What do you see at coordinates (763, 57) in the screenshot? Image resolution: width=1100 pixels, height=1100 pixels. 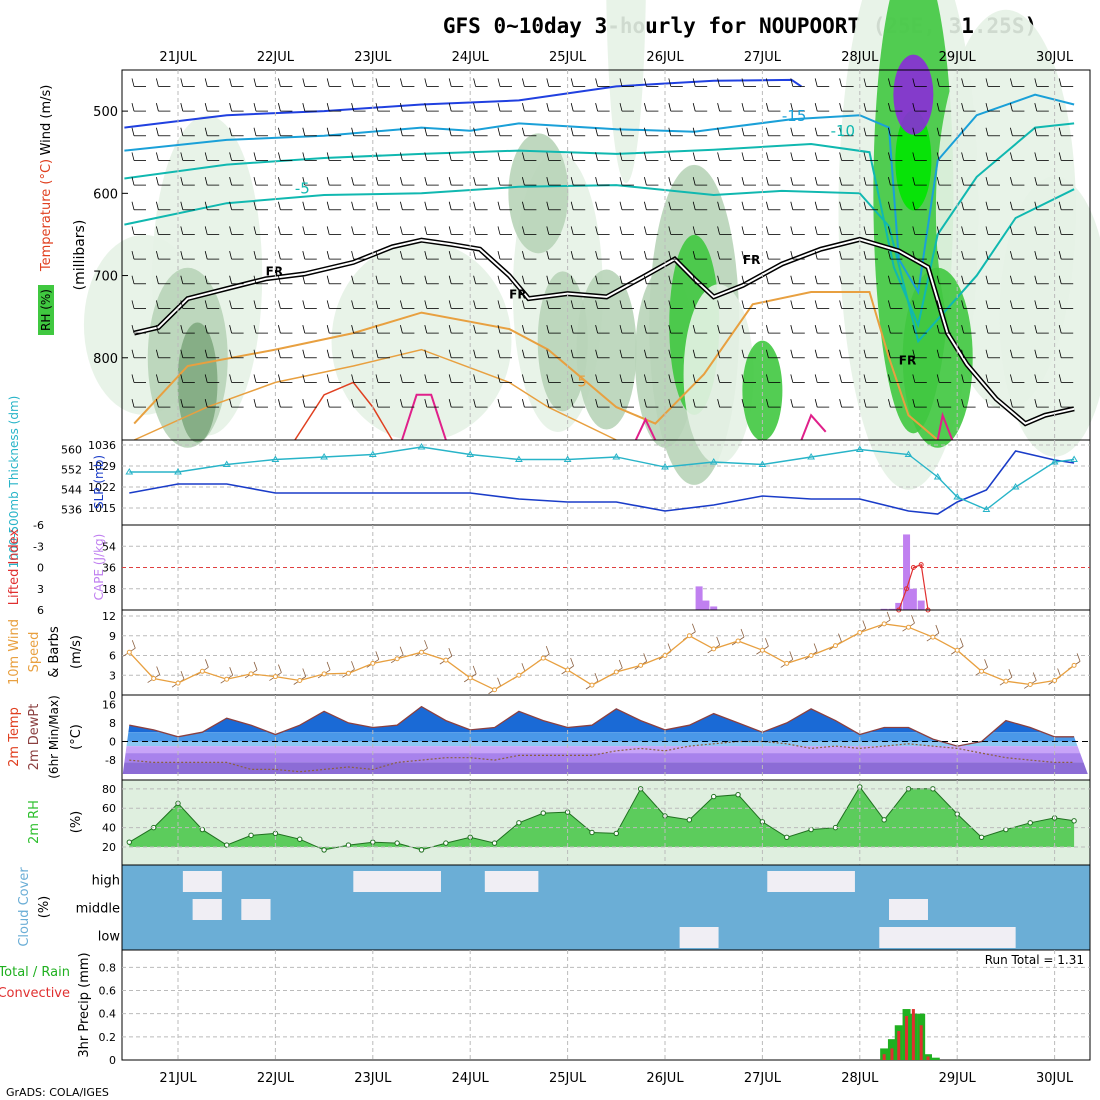 I see `date-tick-top: 27JUL` at bounding box center [763, 57].